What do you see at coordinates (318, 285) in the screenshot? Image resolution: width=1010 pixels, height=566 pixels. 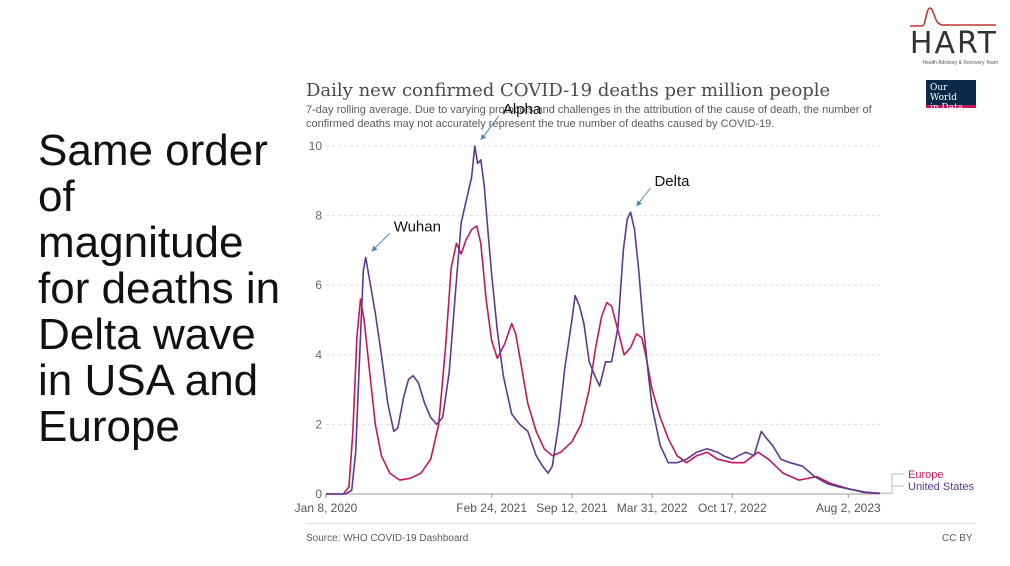 I see `y-tick-label: 6` at bounding box center [318, 285].